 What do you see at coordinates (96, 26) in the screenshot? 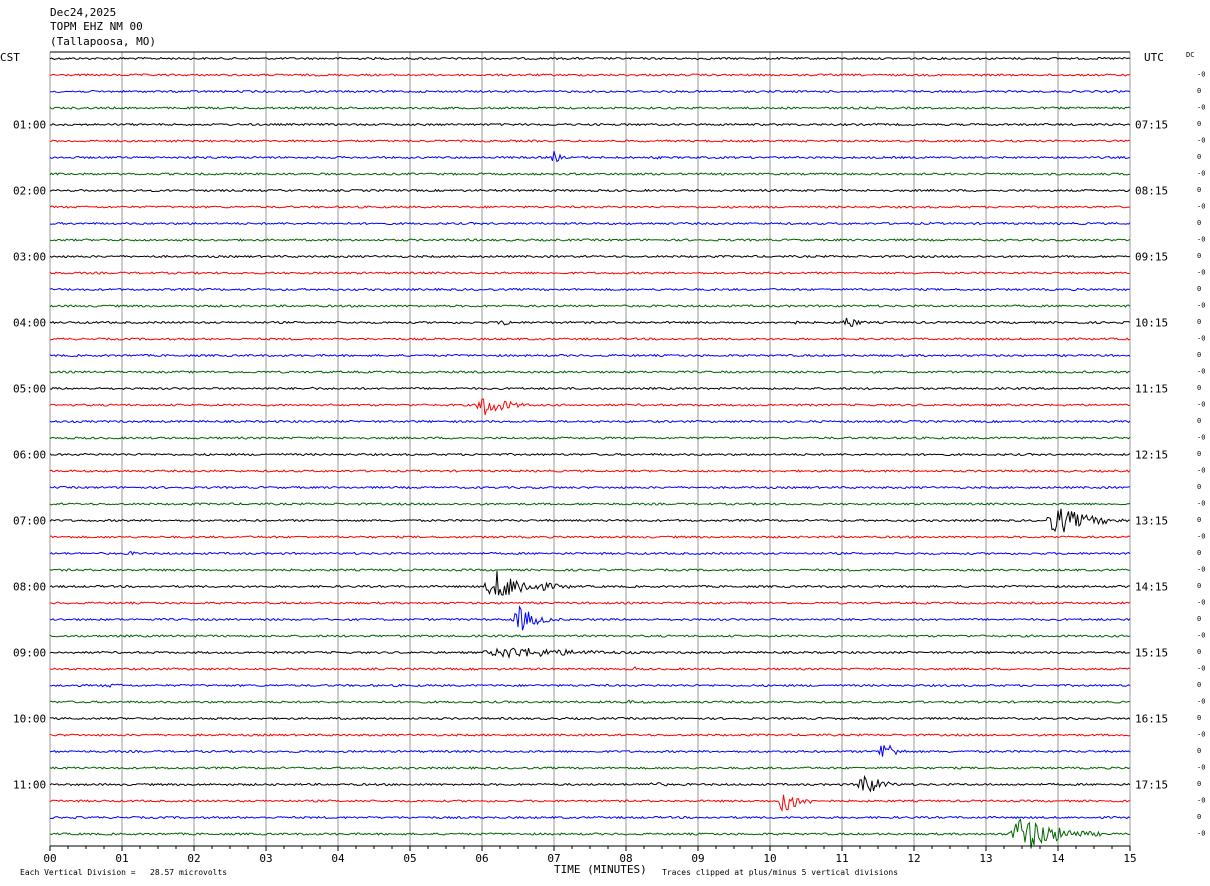
I see `header-station: TOPM EHZ NM 00` at bounding box center [96, 26].